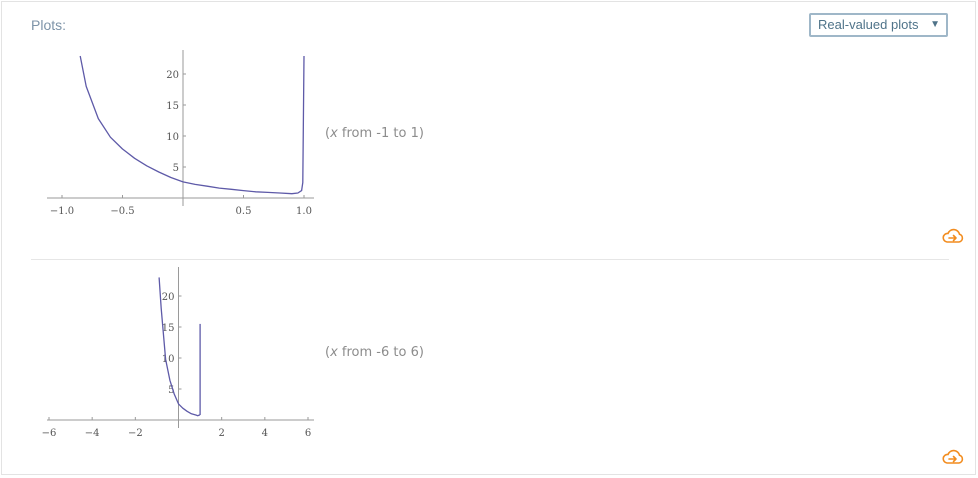  I want to click on plot-type-dropdown: Real-valued plots ▼, so click(878, 25).